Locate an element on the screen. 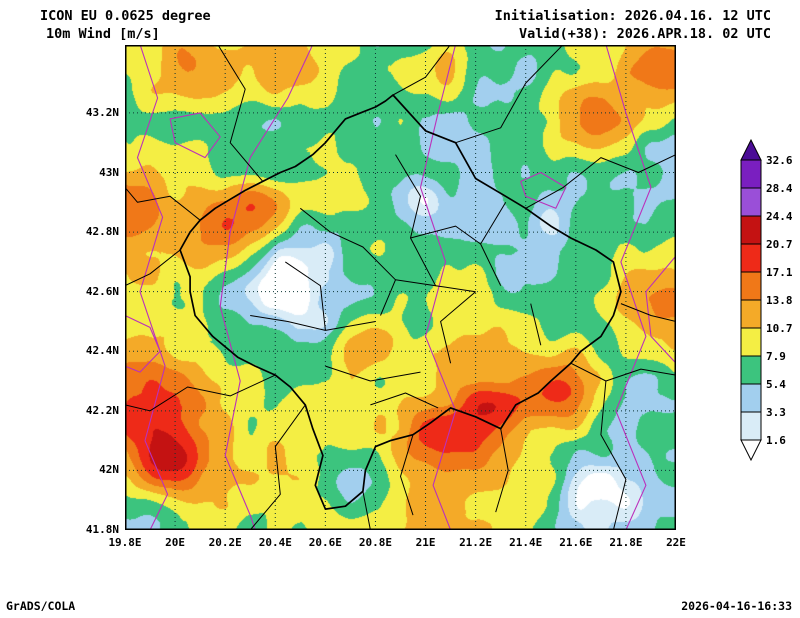  colorbar-label: 28.4 is located at coordinates (779, 188).